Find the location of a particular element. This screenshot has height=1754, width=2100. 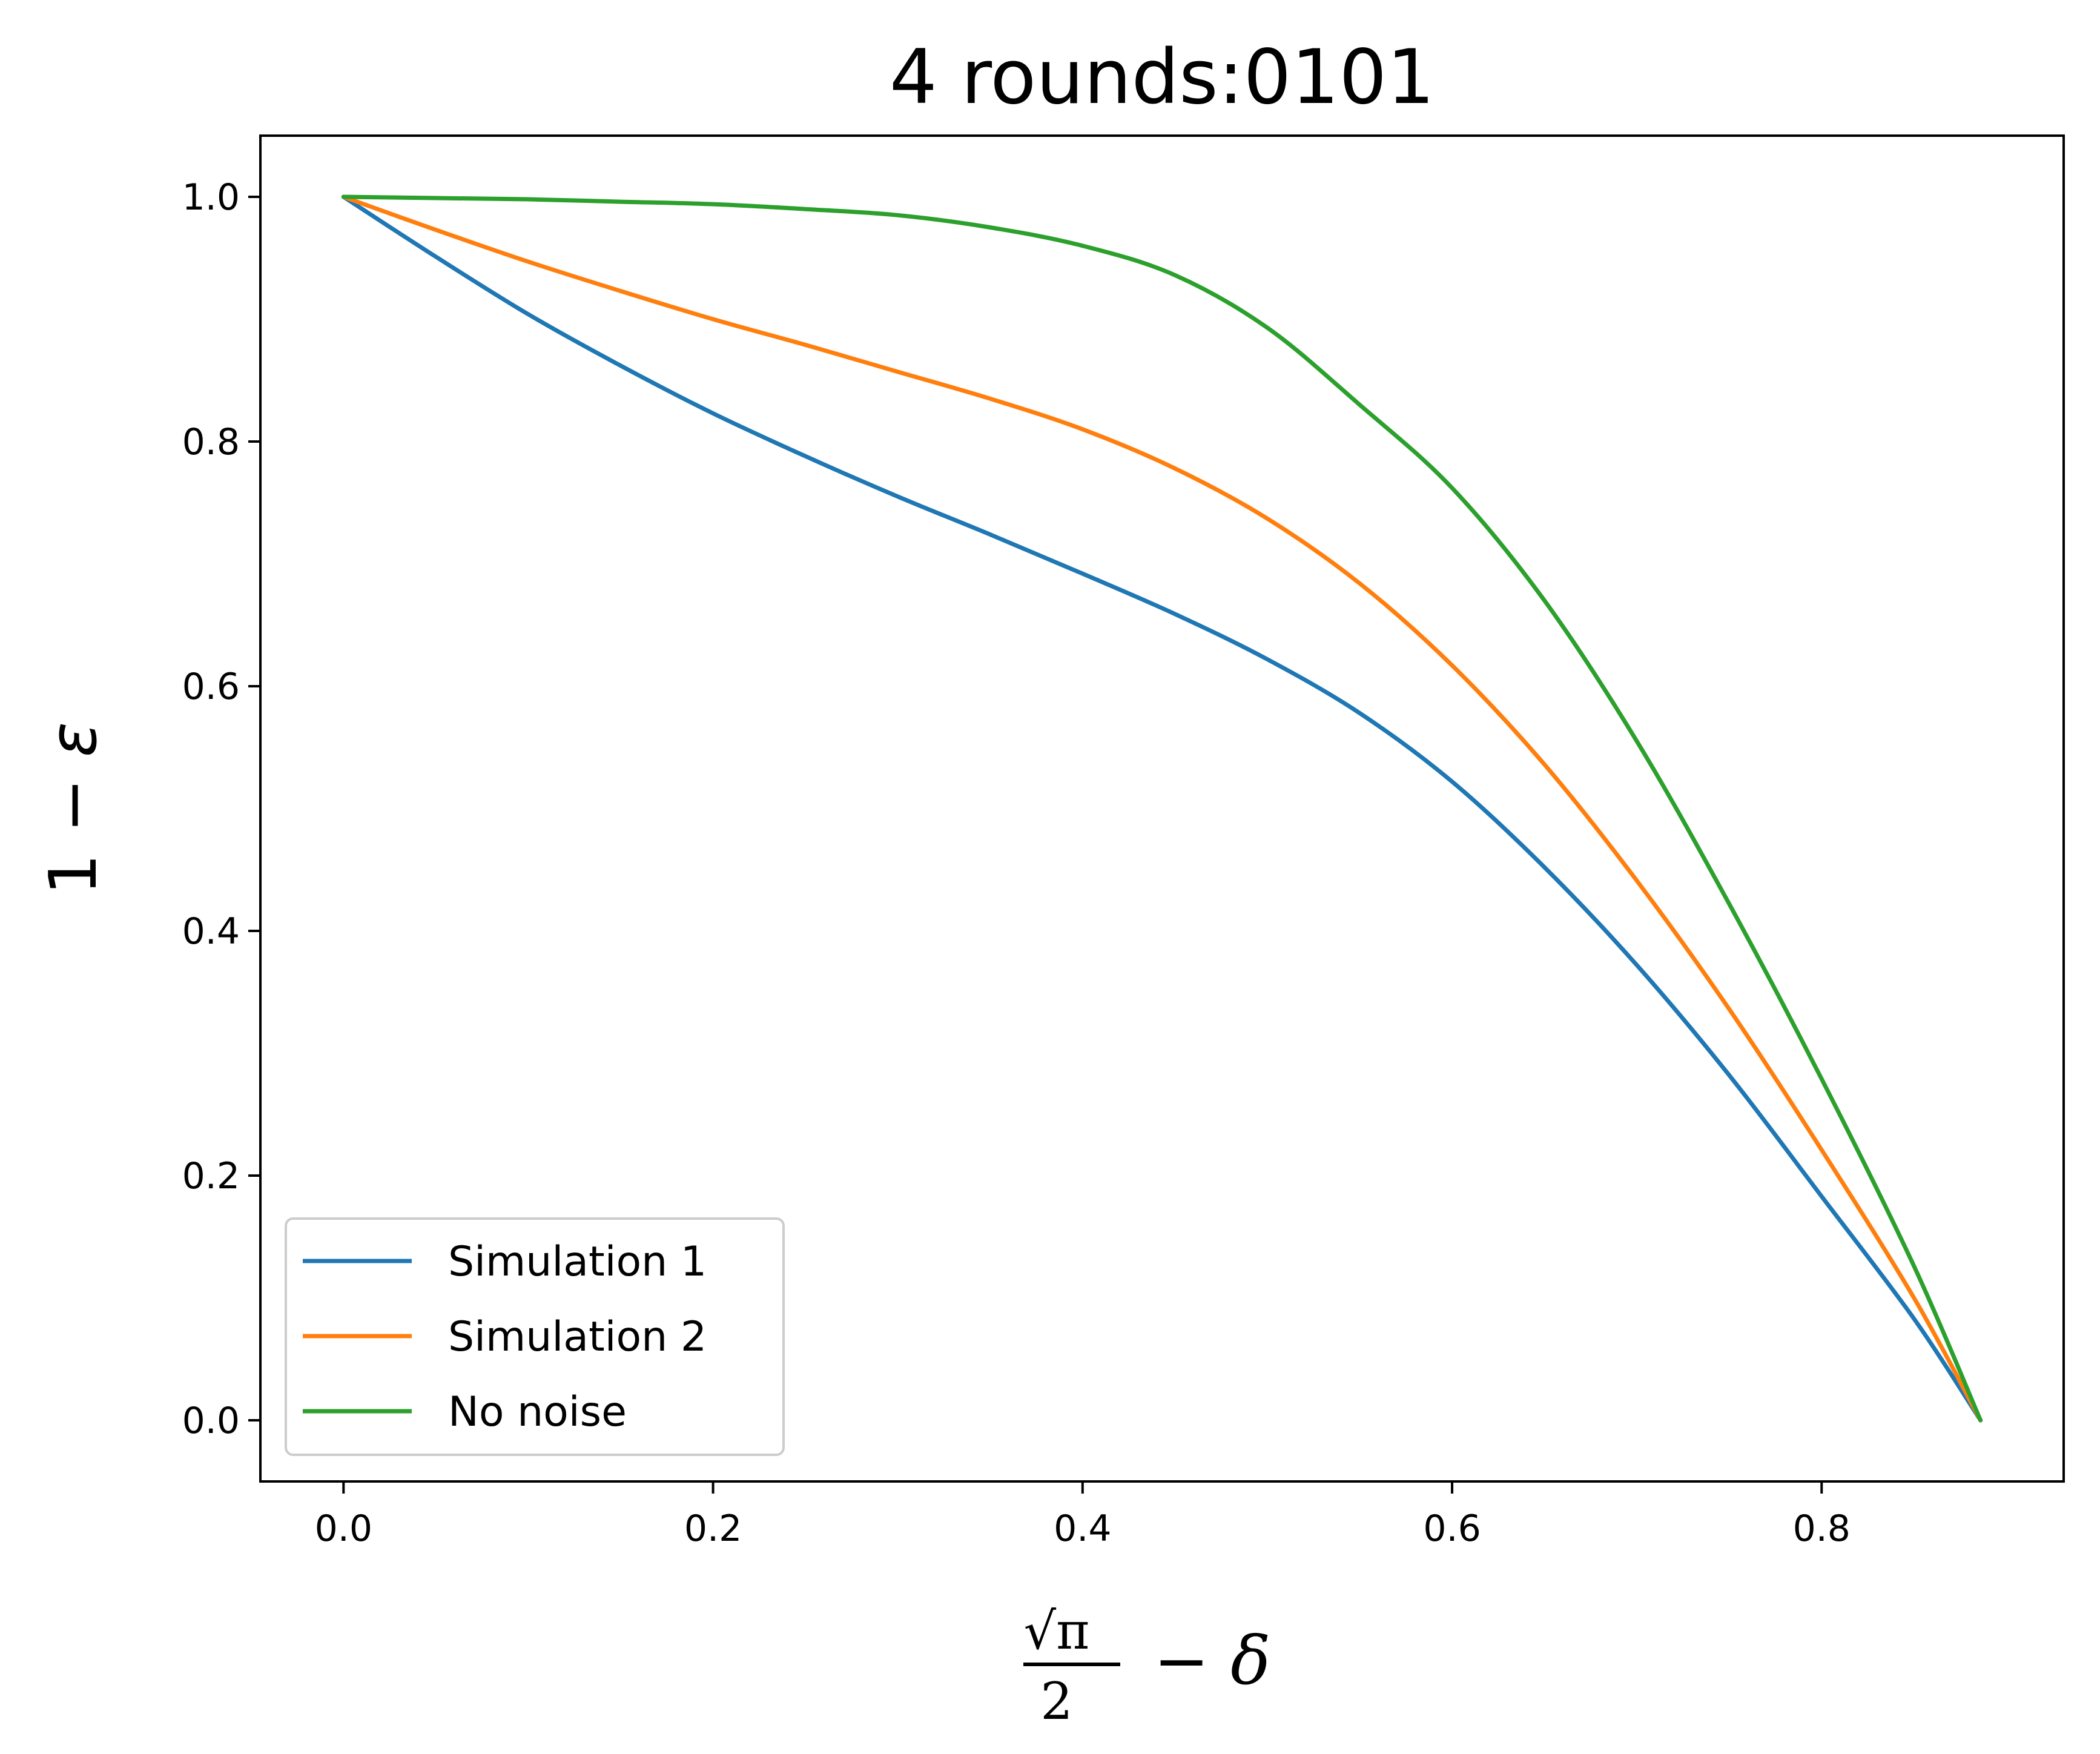

y-tick-label: 0.6 is located at coordinates (211, 687).